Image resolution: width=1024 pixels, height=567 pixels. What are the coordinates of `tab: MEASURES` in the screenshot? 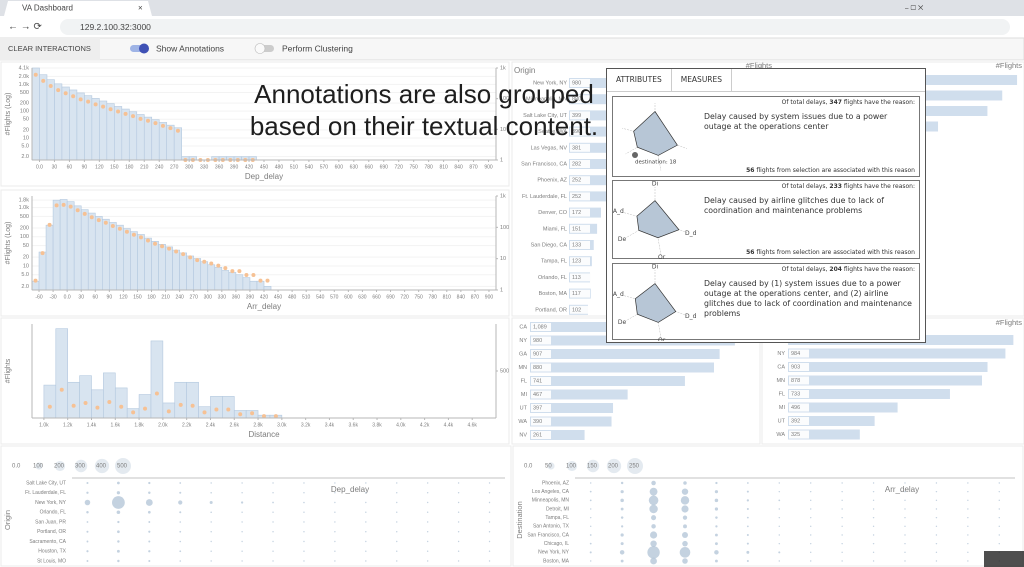 It's located at (702, 80).